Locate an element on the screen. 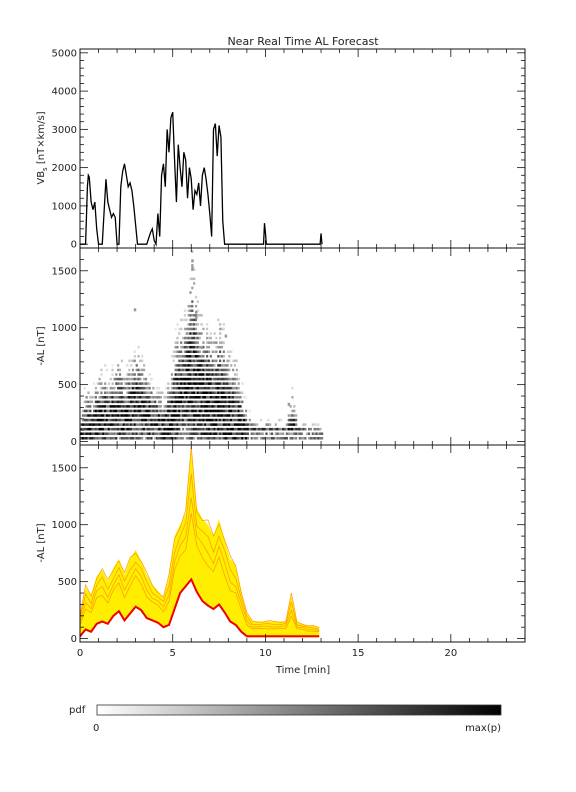  ensemble-member-line is located at coordinates (199, 572).